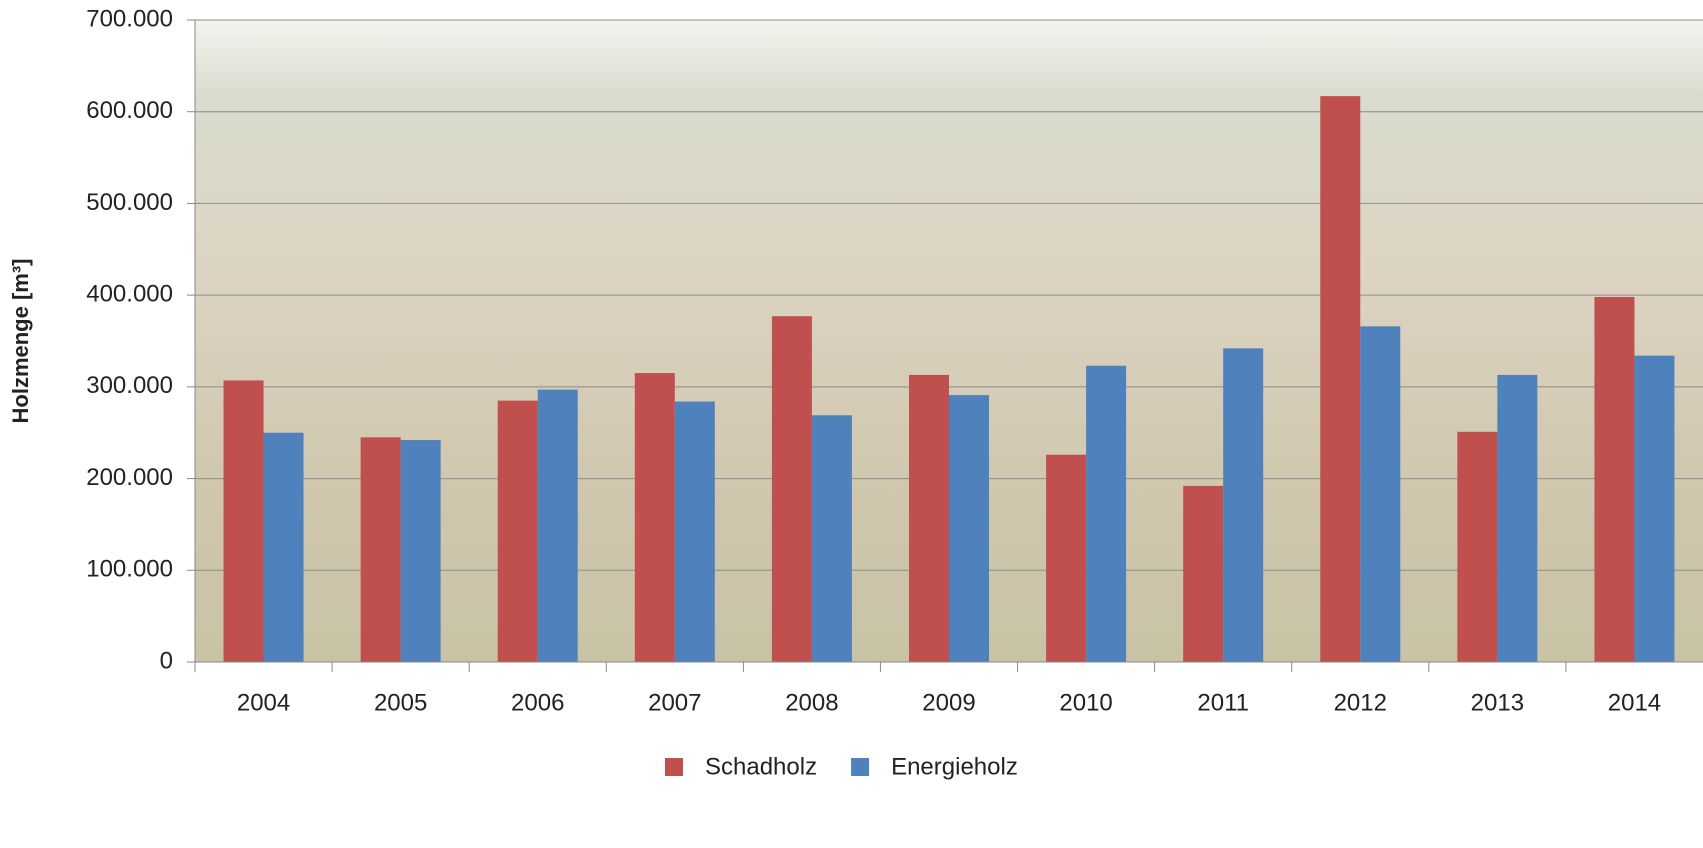  Describe the element at coordinates (129, 569) in the screenshot. I see `y-tick-label: 100.000` at that location.